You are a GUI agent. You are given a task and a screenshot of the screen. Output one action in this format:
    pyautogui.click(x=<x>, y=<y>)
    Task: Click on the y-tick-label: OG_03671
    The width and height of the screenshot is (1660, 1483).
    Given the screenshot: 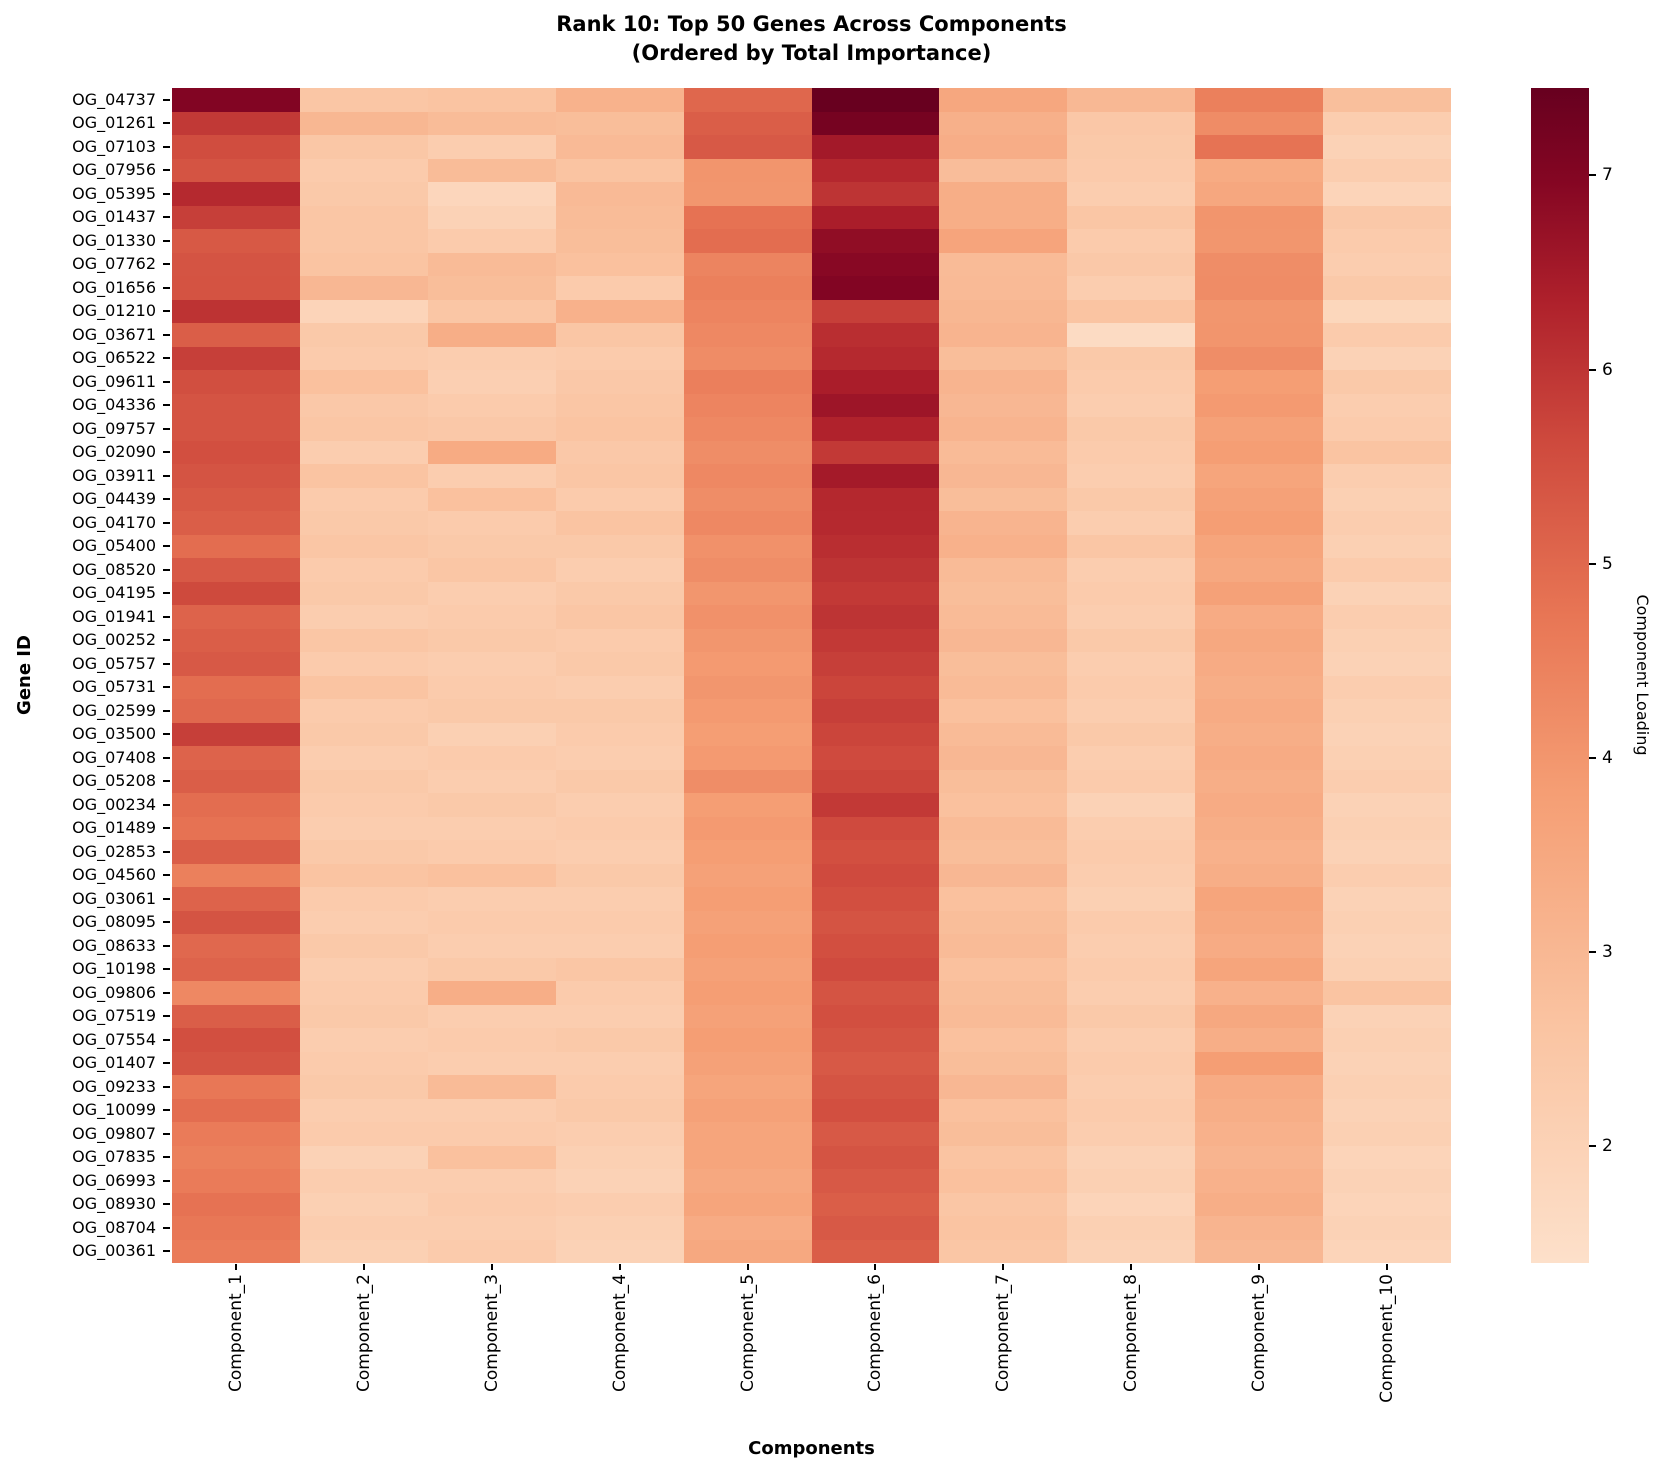 What is the action you would take?
    pyautogui.click(x=114, y=334)
    